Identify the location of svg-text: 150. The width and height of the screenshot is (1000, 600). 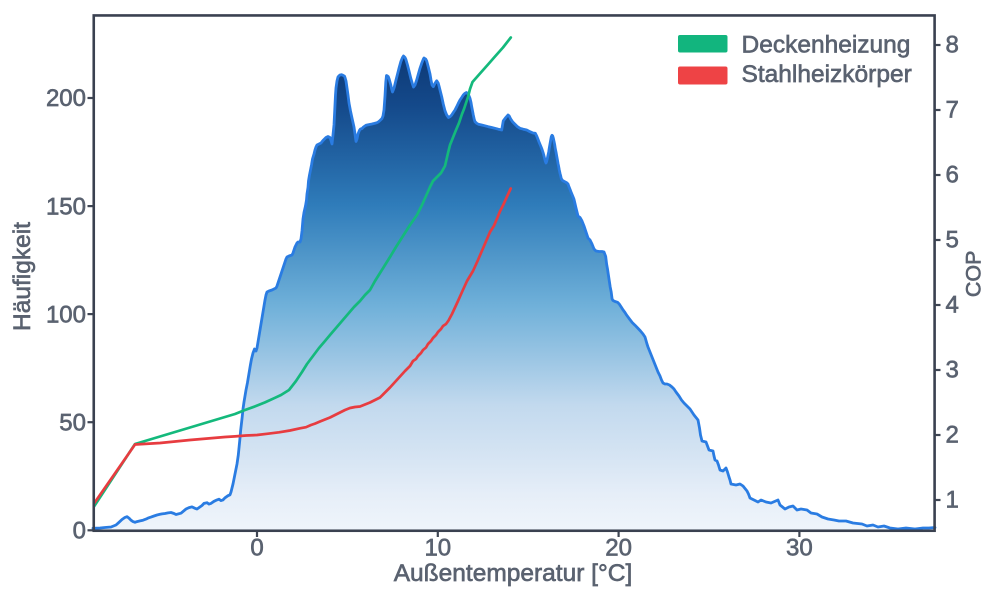
(66, 206).